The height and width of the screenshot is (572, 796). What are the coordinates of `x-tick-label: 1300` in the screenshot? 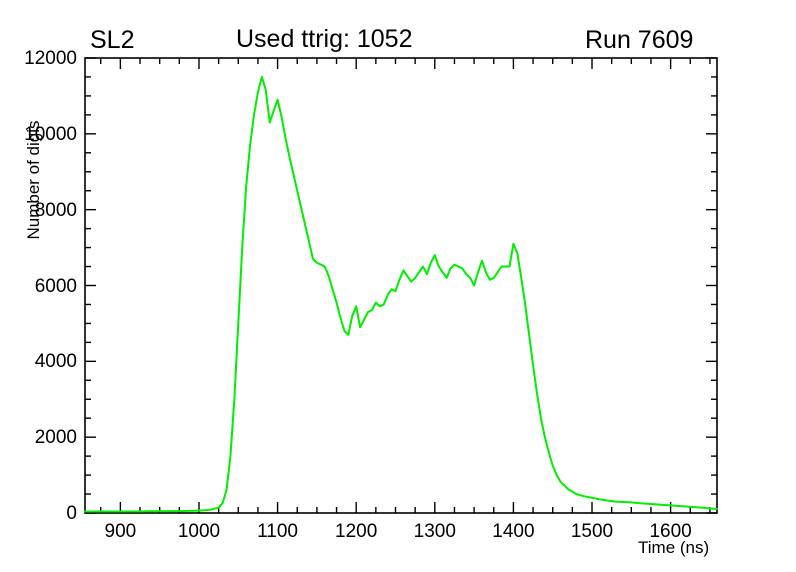 It's located at (434, 531).